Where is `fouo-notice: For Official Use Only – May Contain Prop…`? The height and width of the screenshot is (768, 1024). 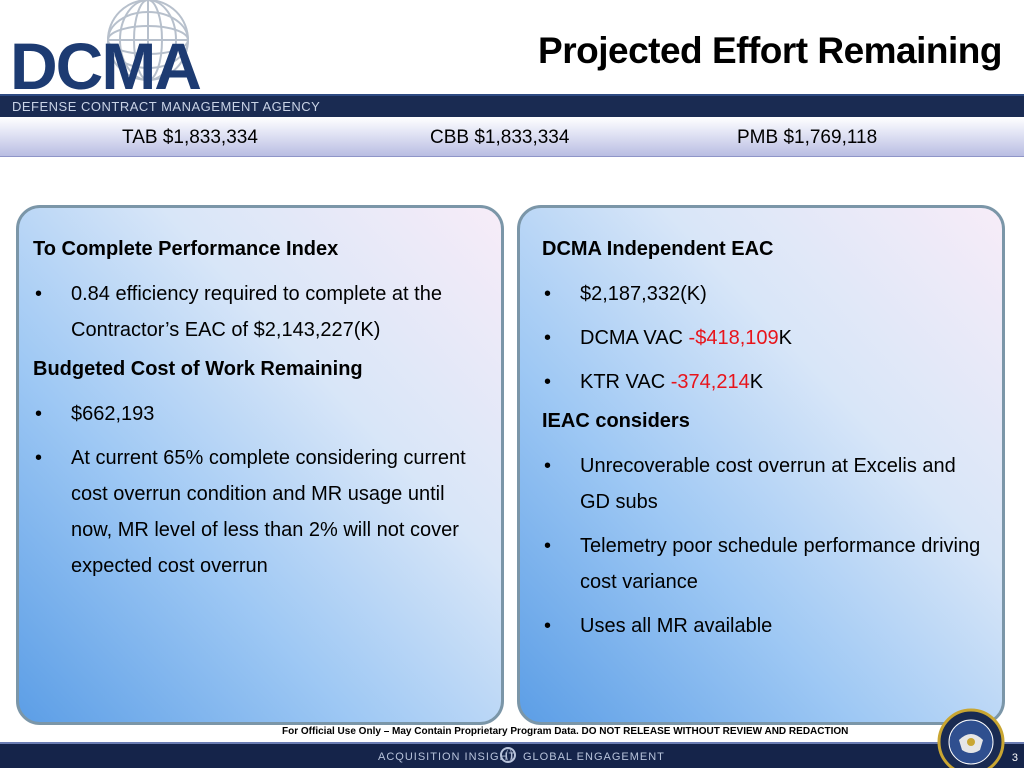
fouo-notice: For Official Use Only – May Contain Prop… is located at coordinates (565, 731).